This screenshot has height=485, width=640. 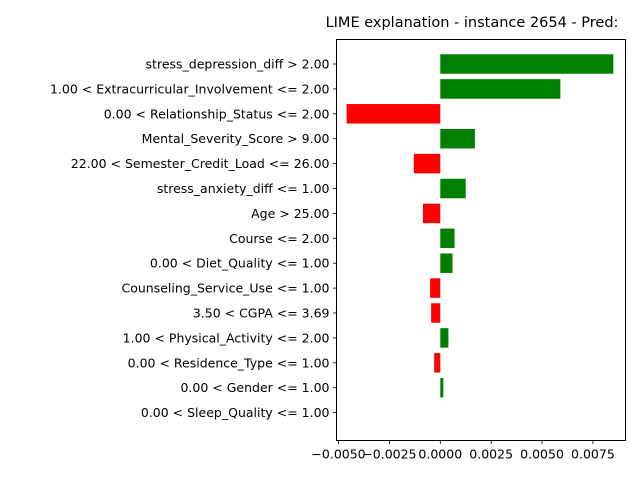 What do you see at coordinates (279, 238) in the screenshot?
I see `y-tick-label: Course <= 2.00` at bounding box center [279, 238].